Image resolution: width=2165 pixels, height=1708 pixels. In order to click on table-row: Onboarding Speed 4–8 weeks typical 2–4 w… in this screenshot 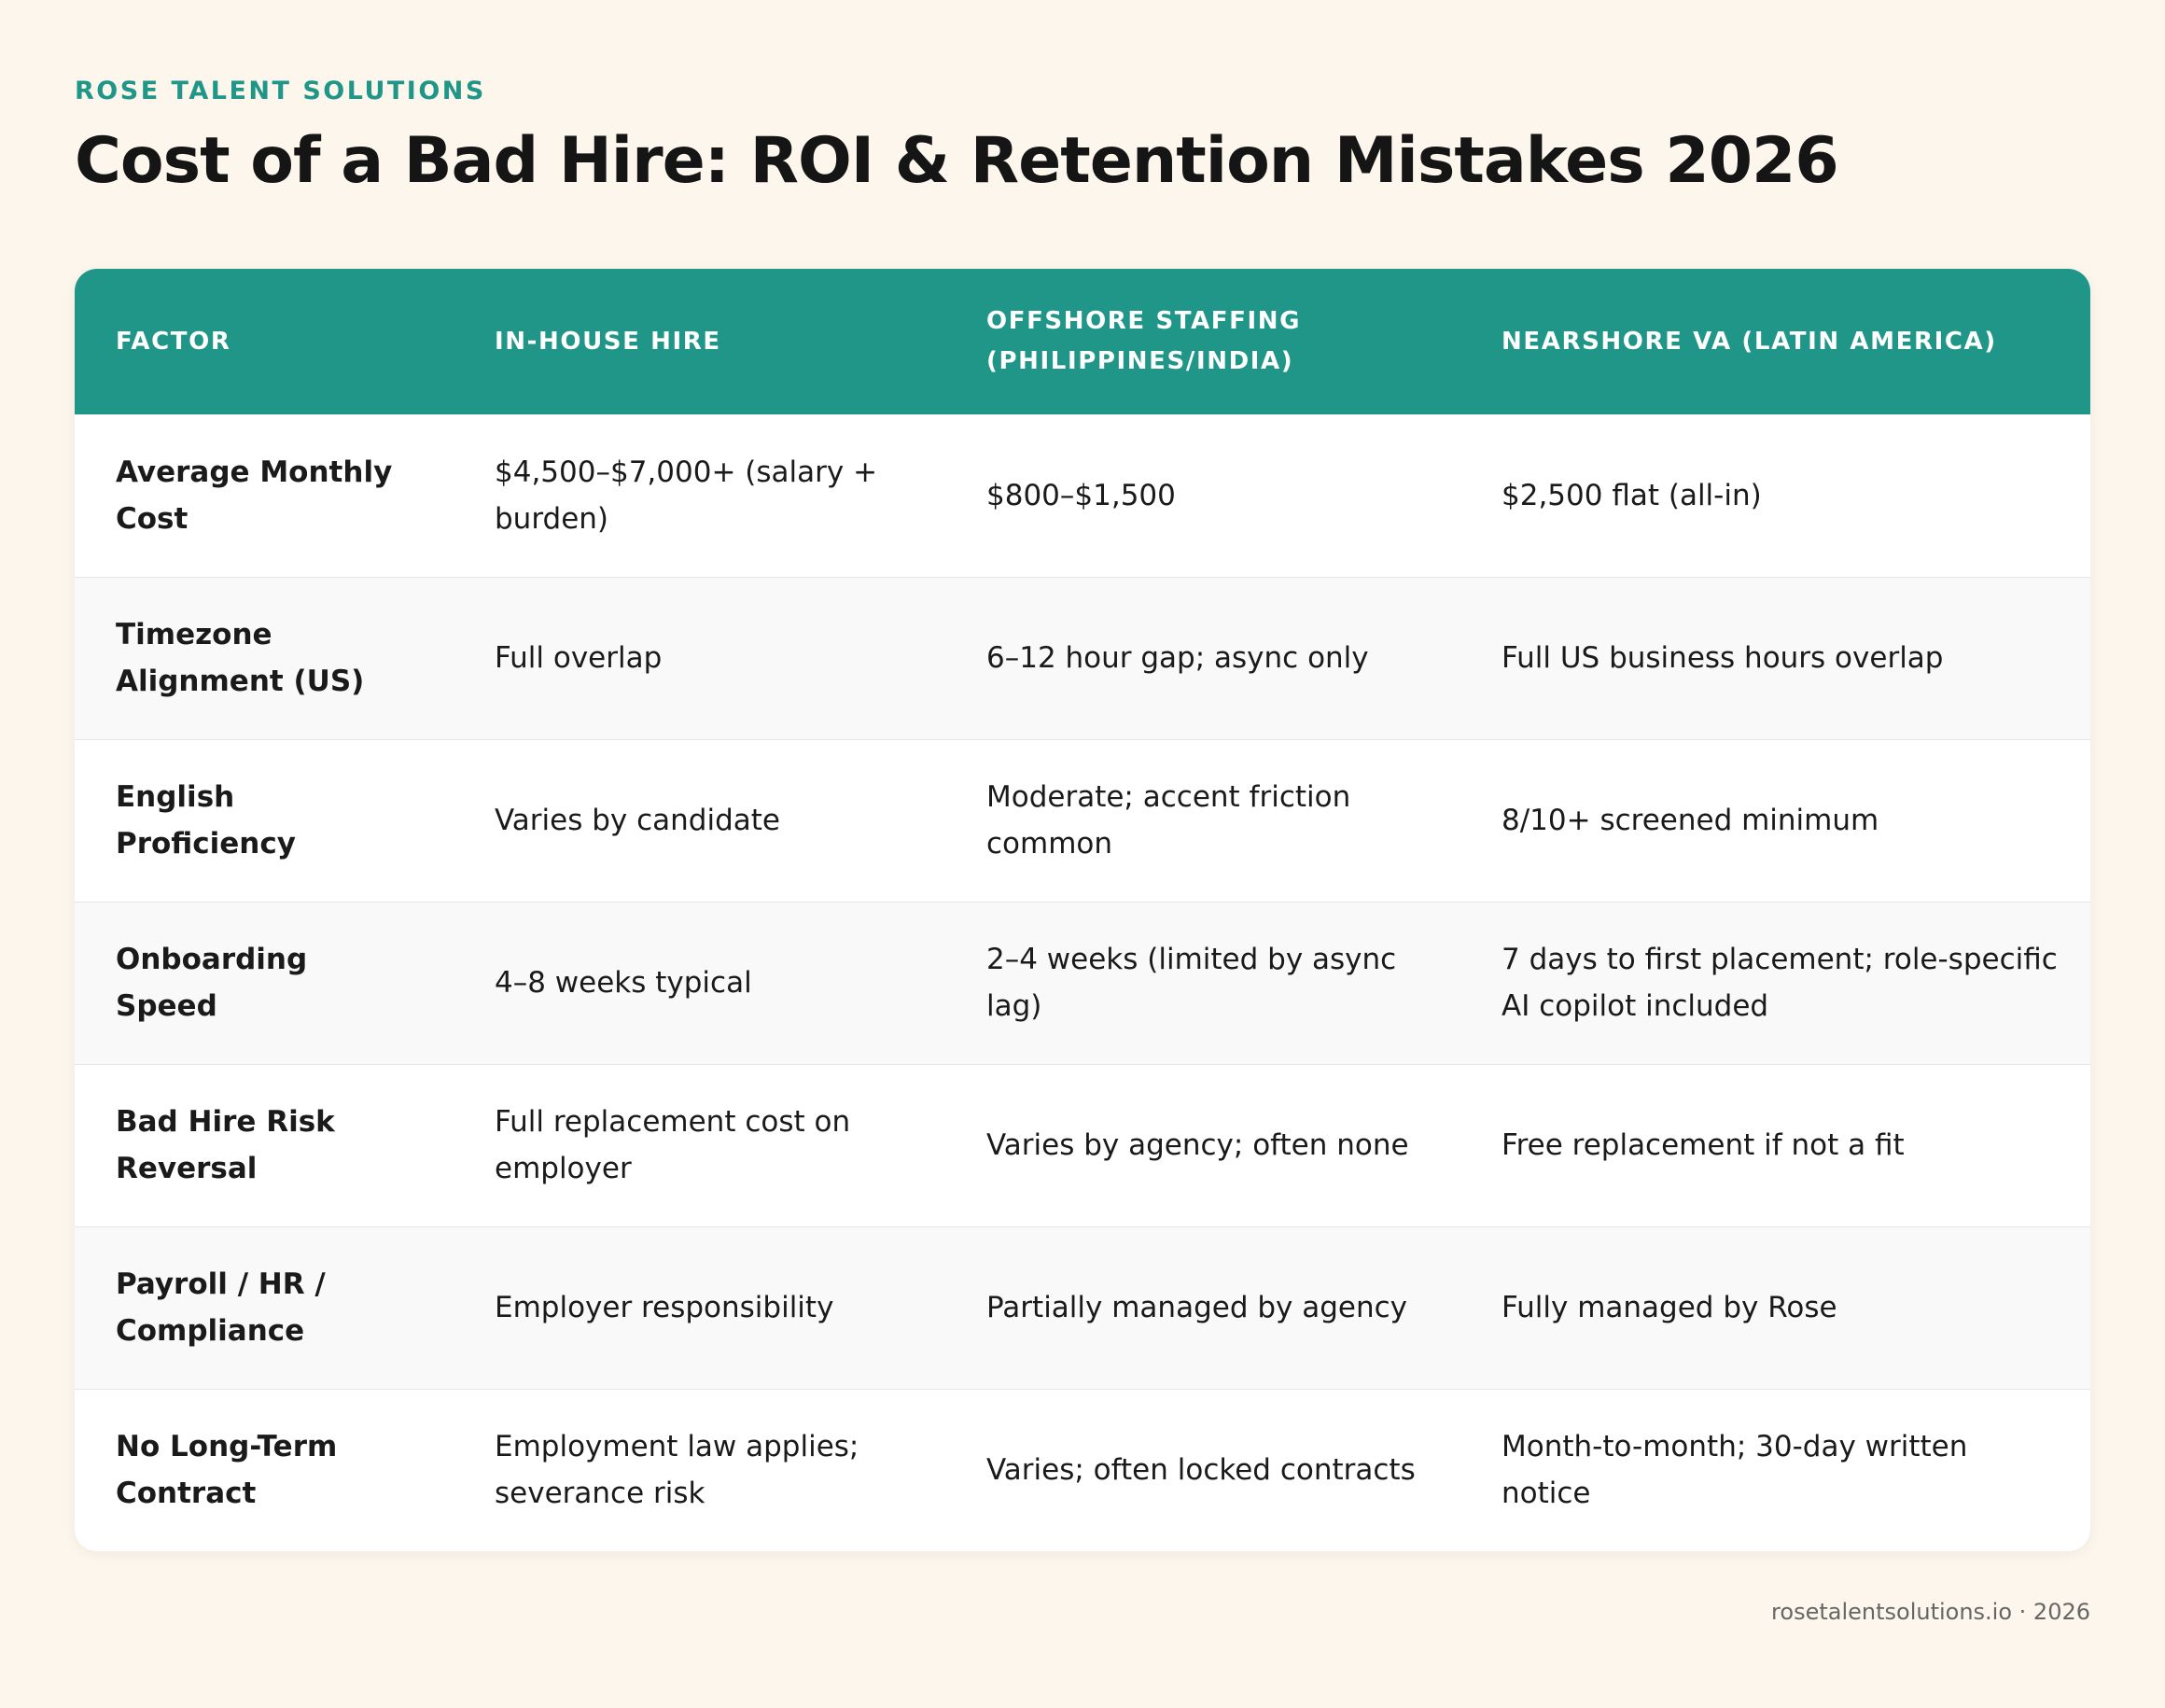, I will do `click(1082, 983)`.